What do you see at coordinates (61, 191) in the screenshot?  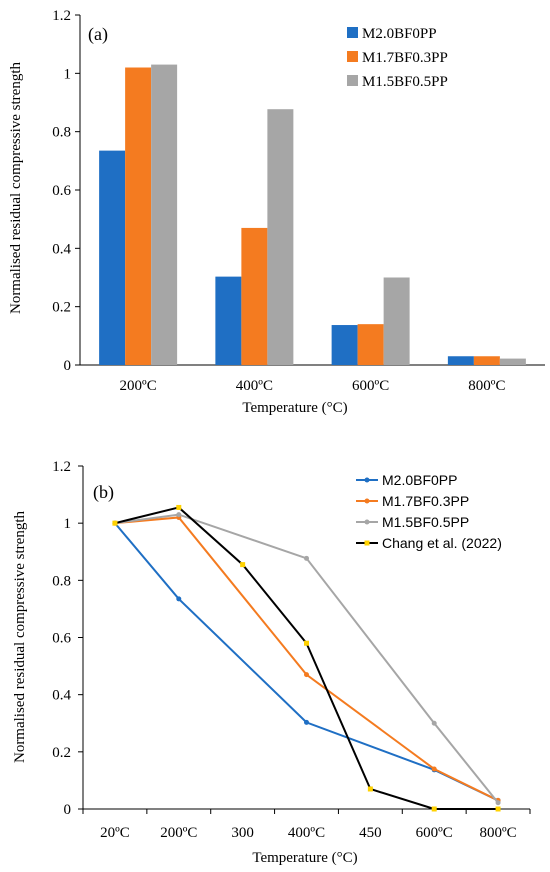 I see `panel-a-y-tick-label: 0.6` at bounding box center [61, 191].